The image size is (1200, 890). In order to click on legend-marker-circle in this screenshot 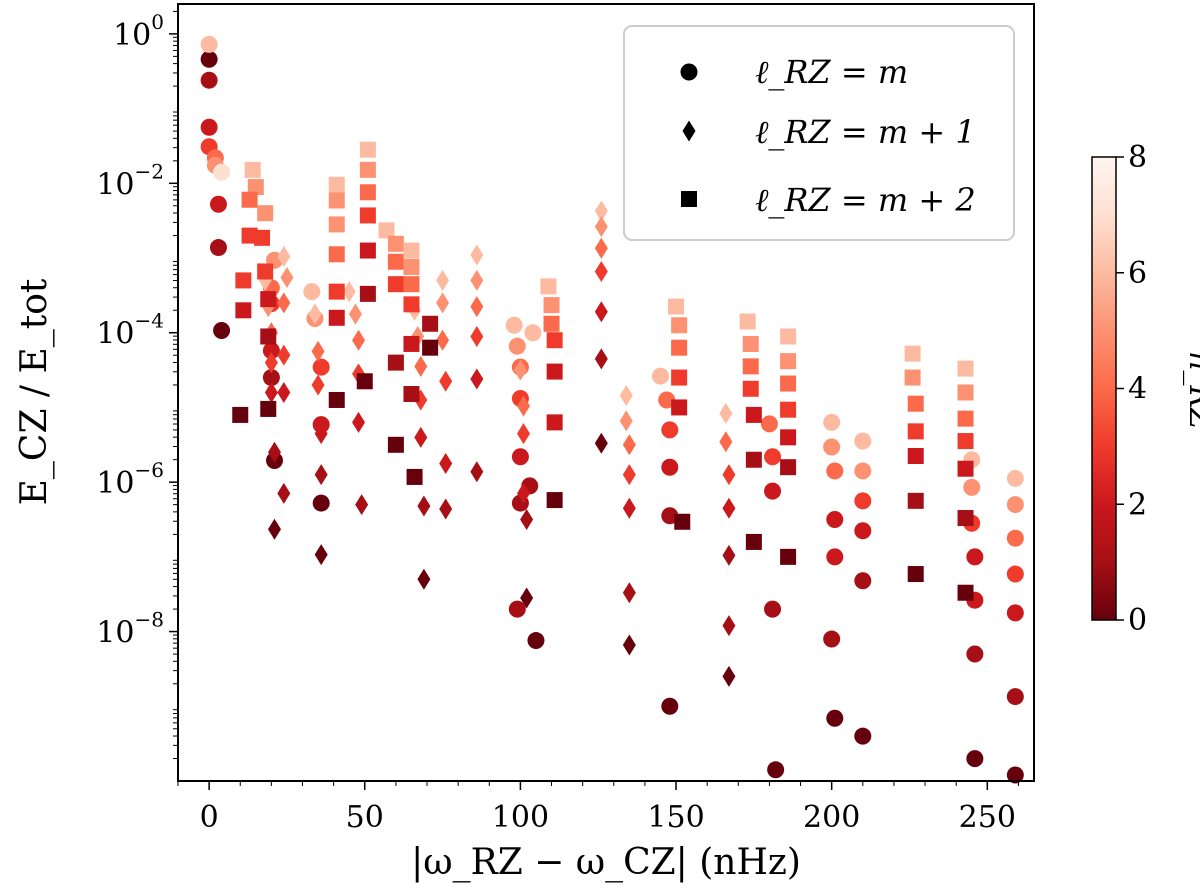, I will do `click(689, 72)`.